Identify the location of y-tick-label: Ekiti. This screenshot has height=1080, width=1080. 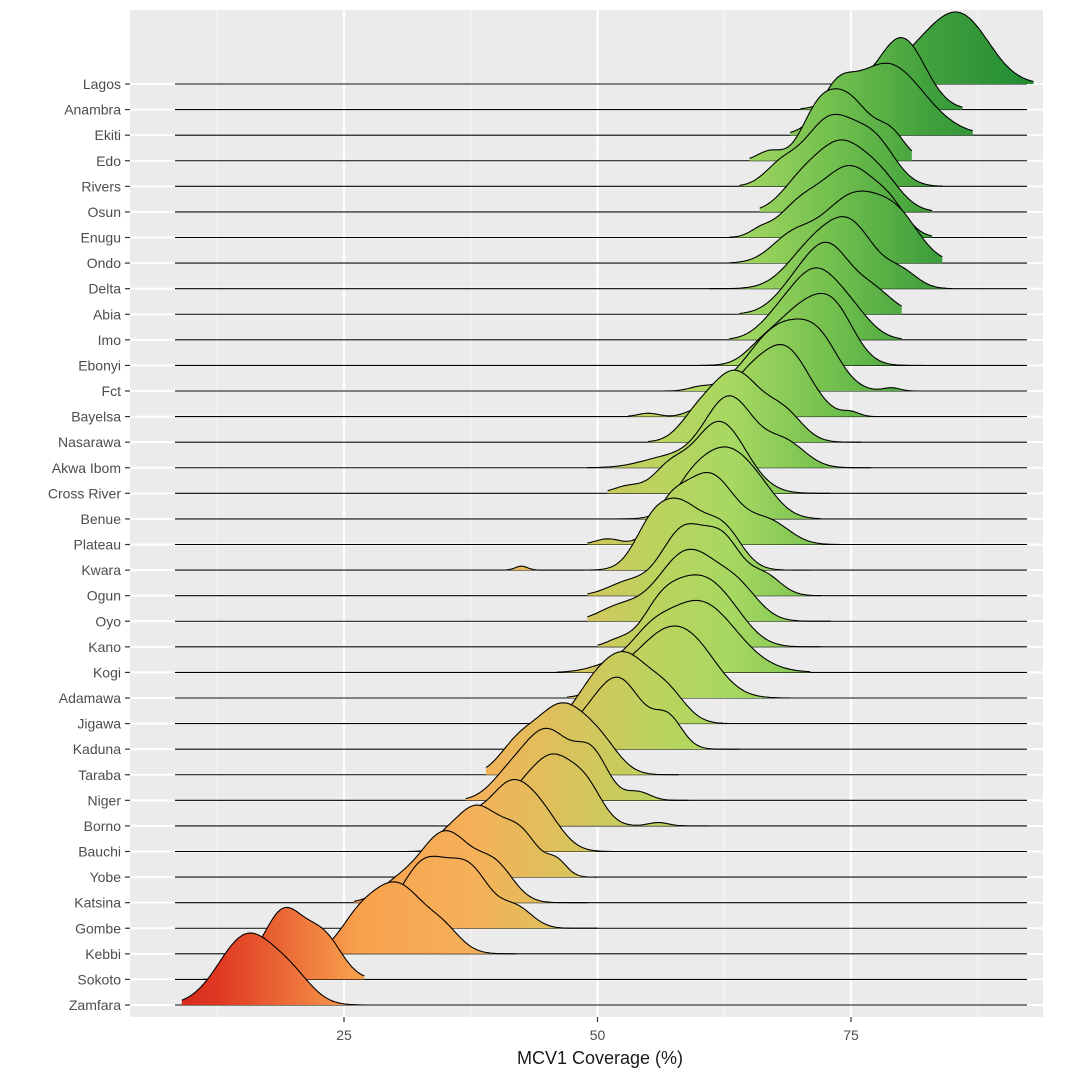
(108, 135).